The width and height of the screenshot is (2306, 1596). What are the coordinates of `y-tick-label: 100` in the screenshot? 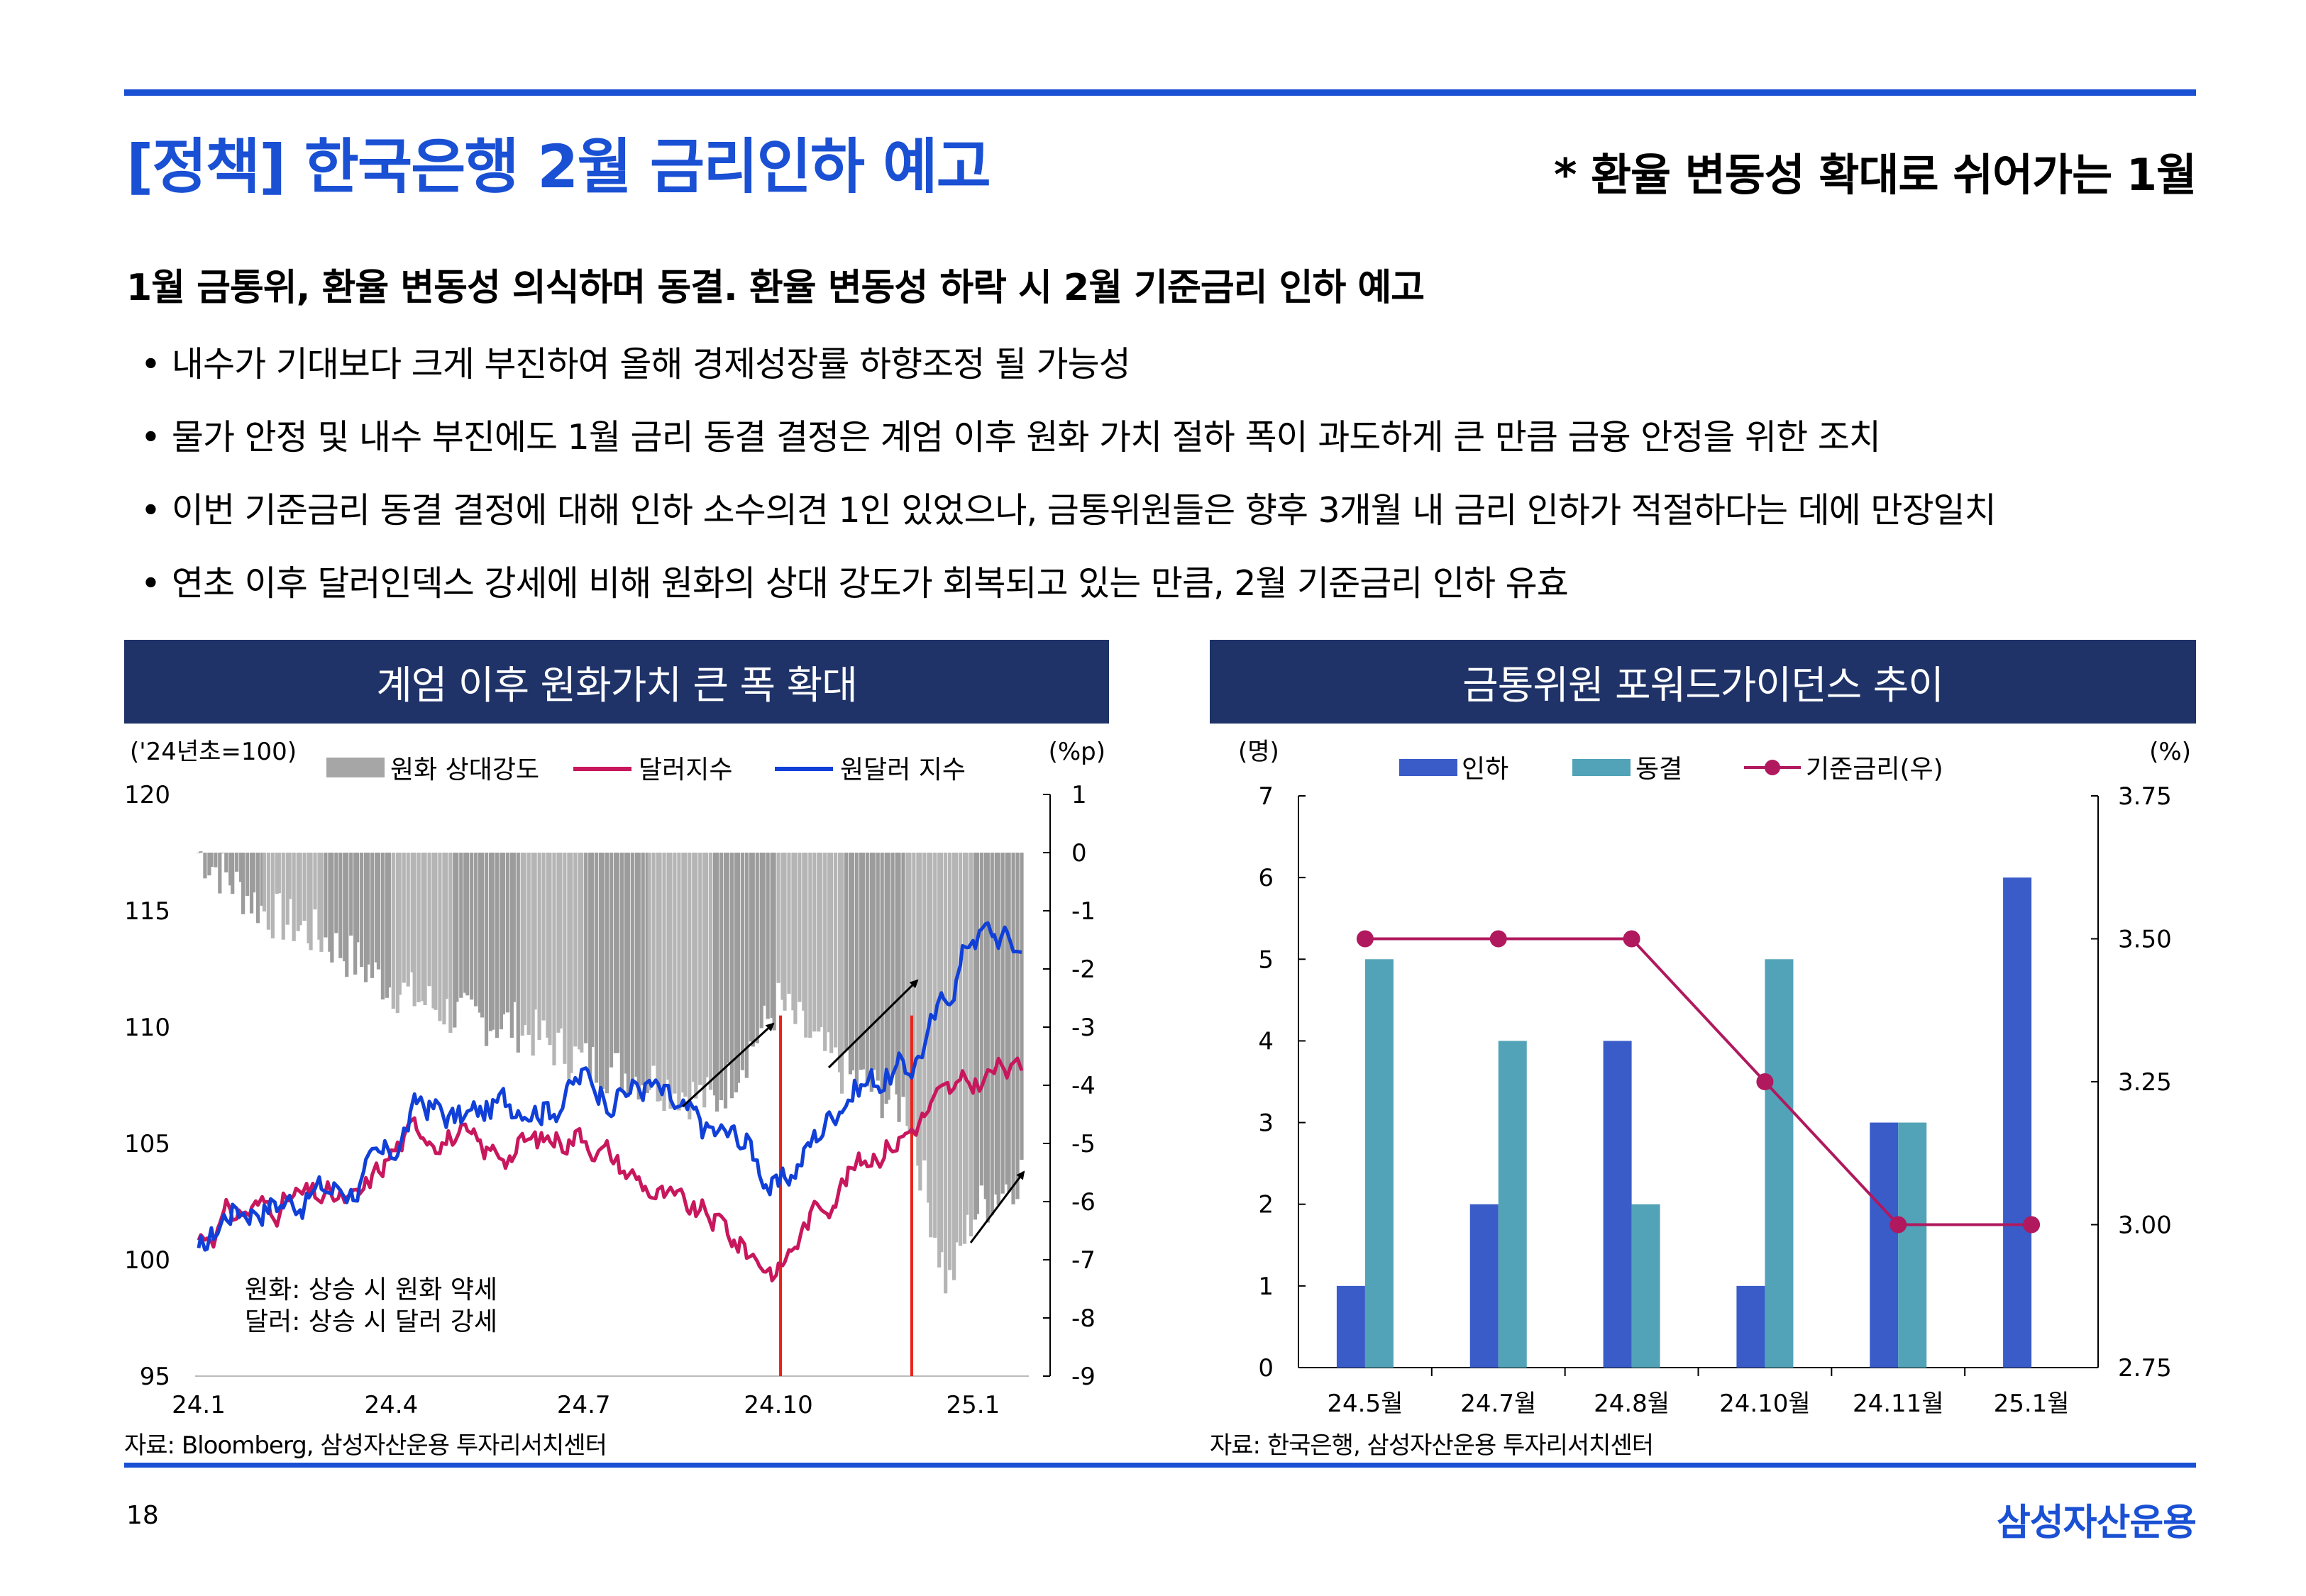 It's located at (147, 1260).